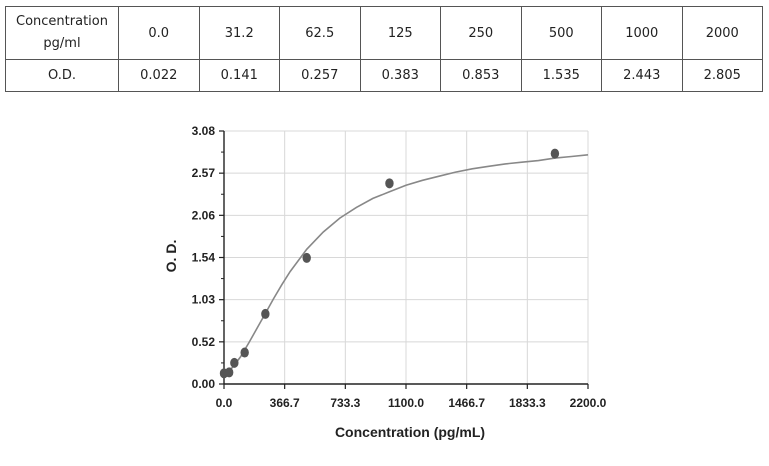 The width and height of the screenshot is (769, 466). Describe the element at coordinates (62, 33) in the screenshot. I see `concentration-header-cell: Concentration pg/ml` at that location.